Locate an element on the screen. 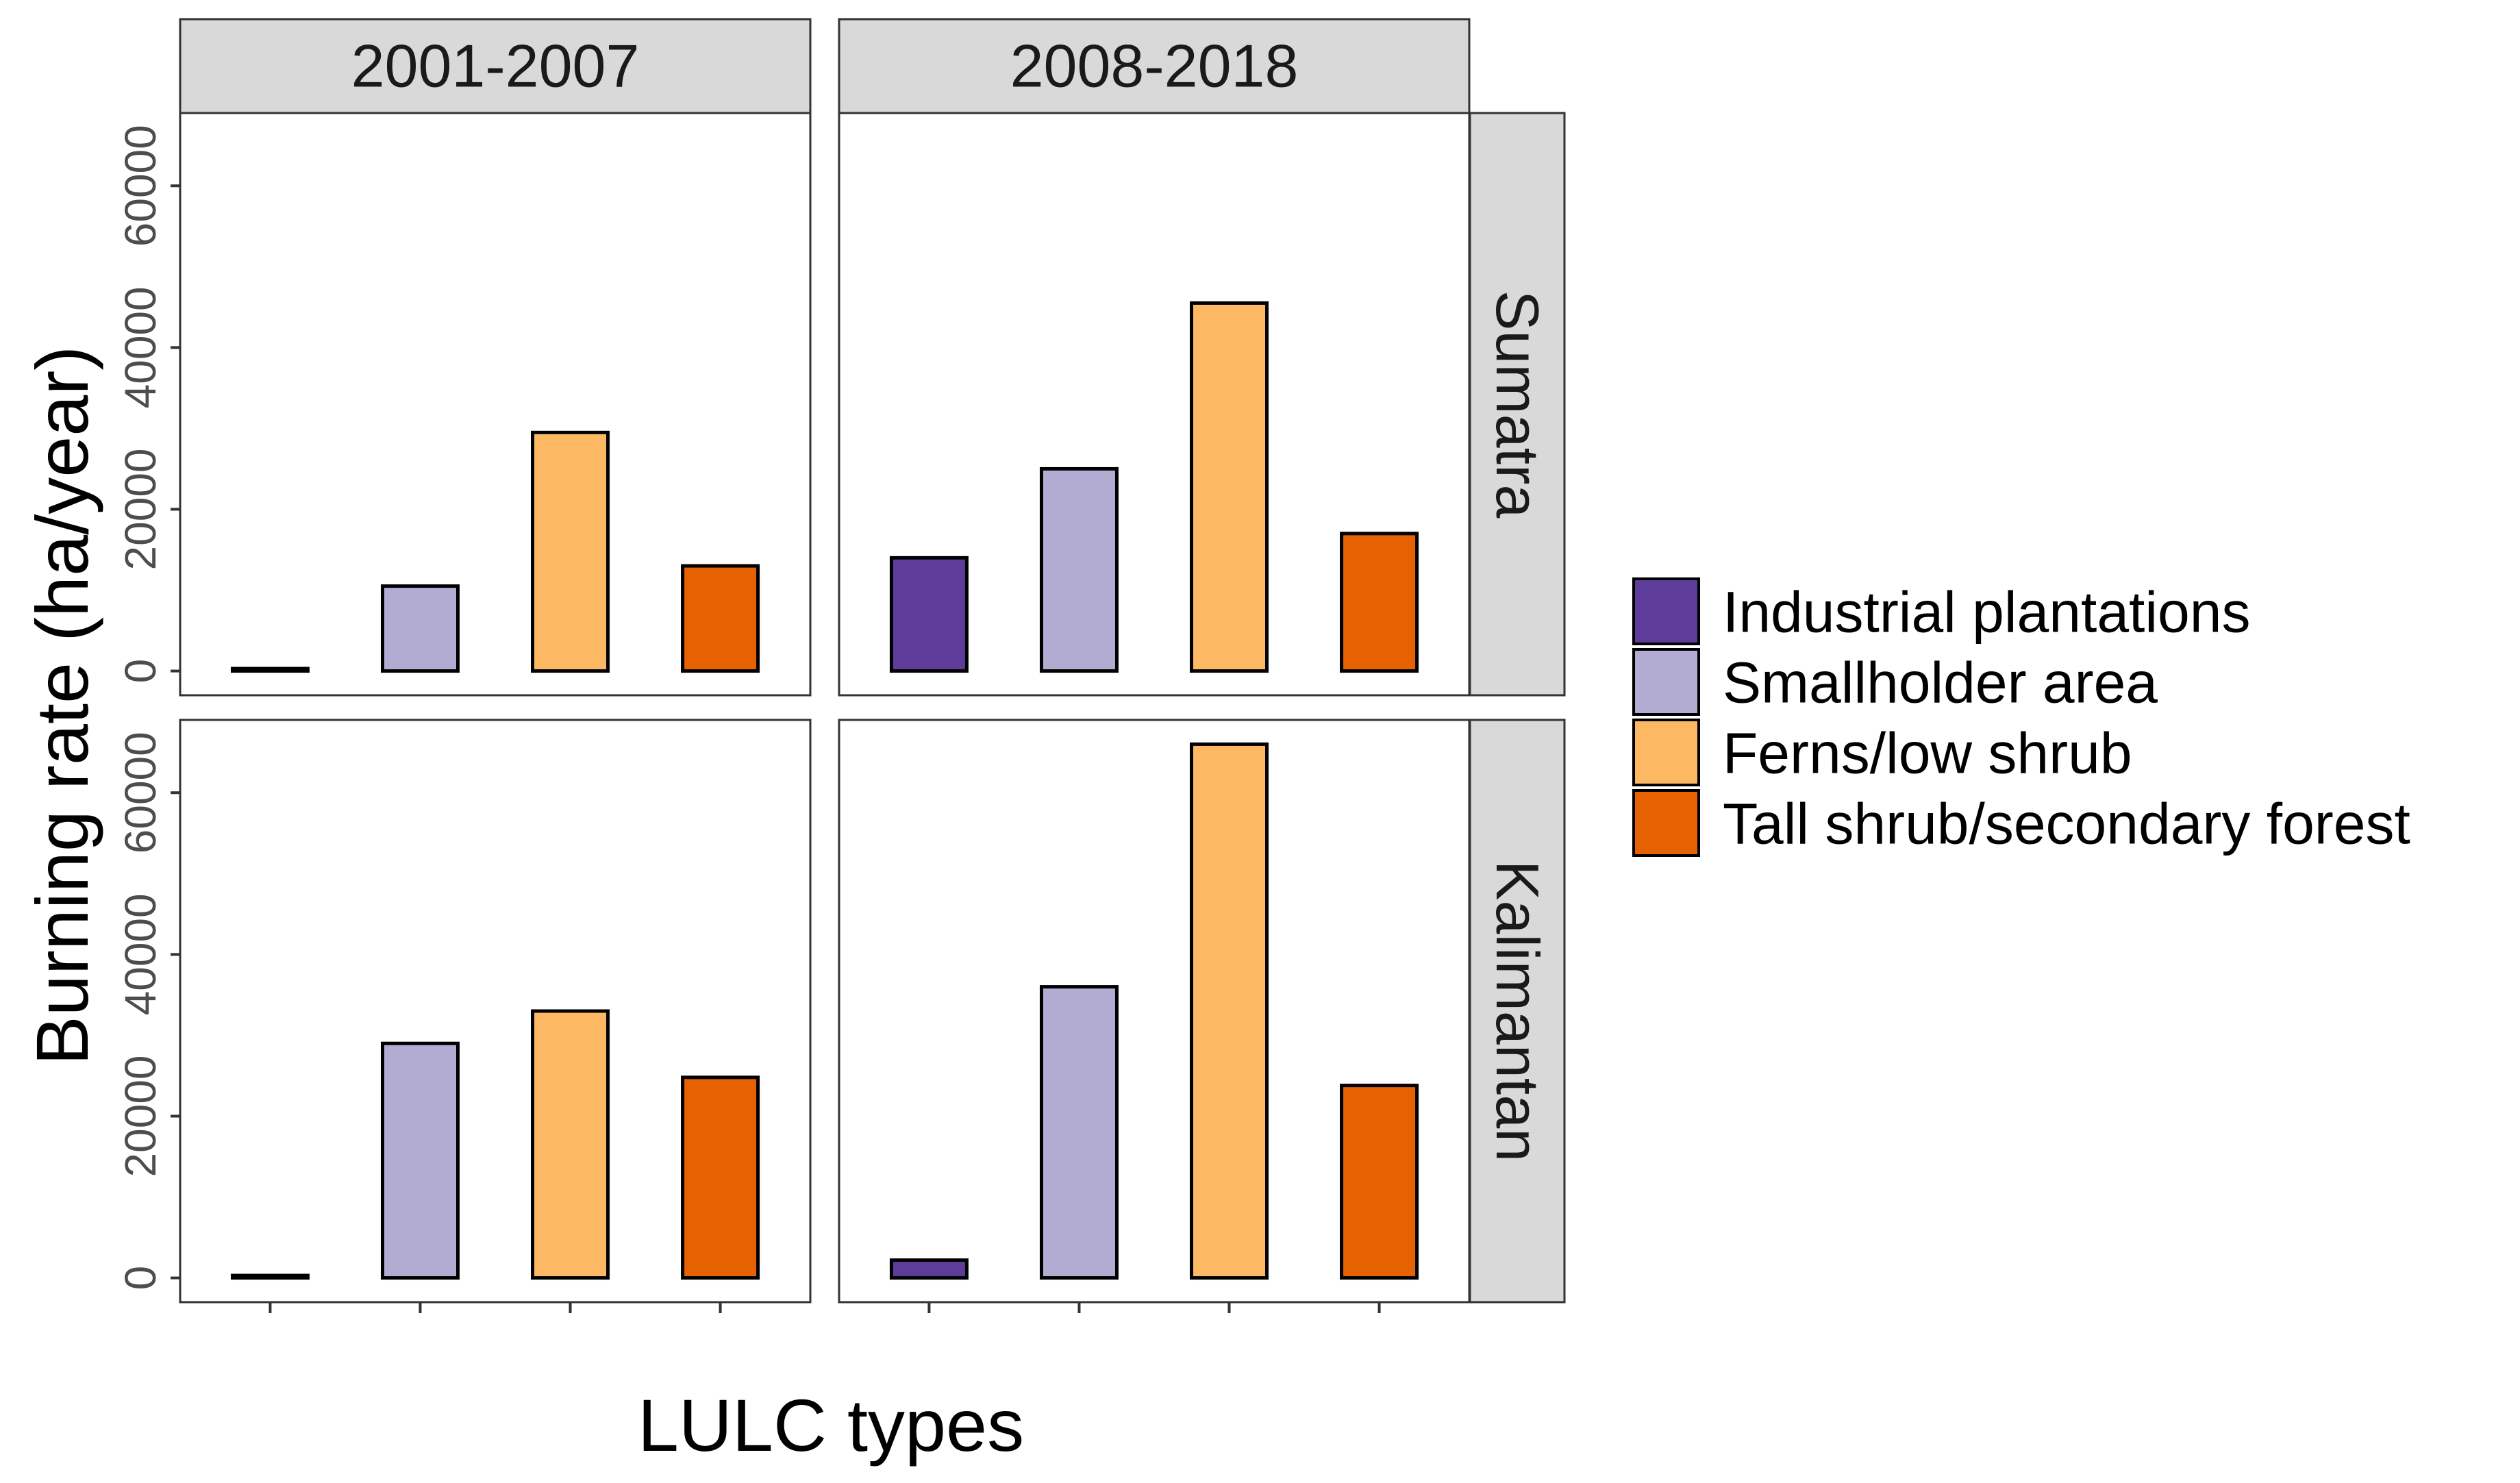 The height and width of the screenshot is (1483, 2520). x-axis is located at coordinates (825, 1307).